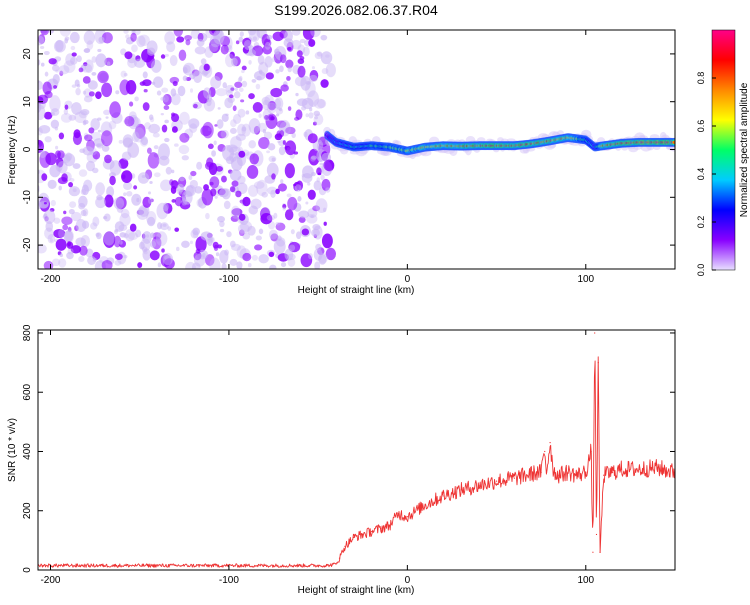 Image resolution: width=750 pixels, height=605 pixels. What do you see at coordinates (27, 54) in the screenshot?
I see `heatmap-y-tick-label: 20` at bounding box center [27, 54].